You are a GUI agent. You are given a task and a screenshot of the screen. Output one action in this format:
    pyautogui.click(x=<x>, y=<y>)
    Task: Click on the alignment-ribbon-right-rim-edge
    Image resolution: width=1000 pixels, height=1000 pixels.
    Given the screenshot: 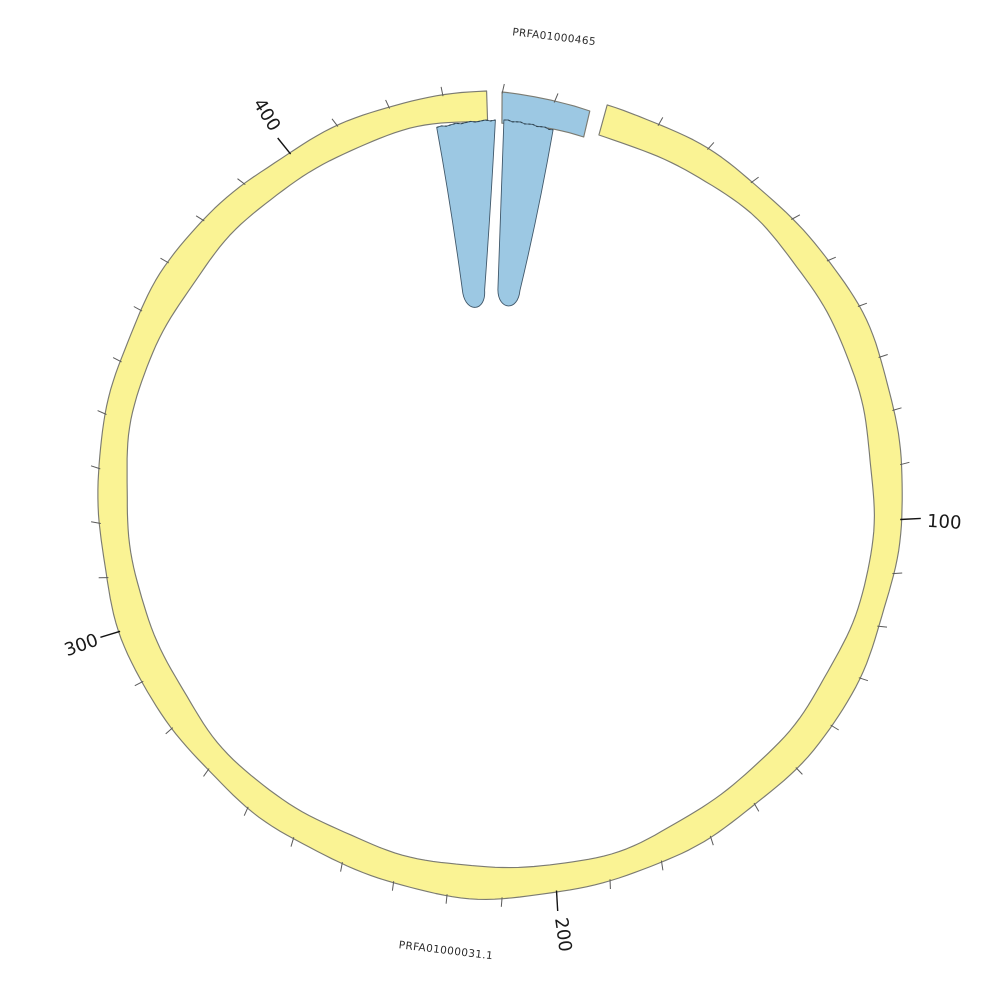 What is the action you would take?
    pyautogui.click(x=528, y=125)
    